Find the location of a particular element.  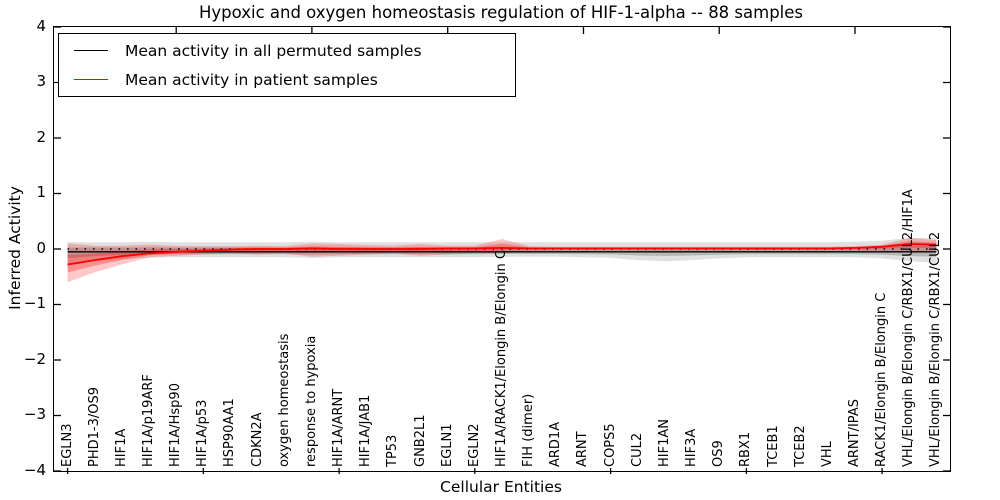

y-tick-label: −3 is located at coordinates (34, 414).